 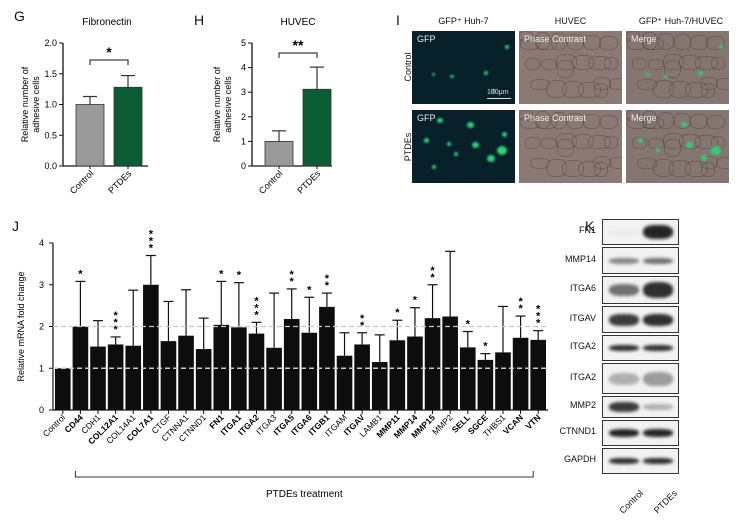 I want to click on tile-label: Merge, so click(x=644, y=118).